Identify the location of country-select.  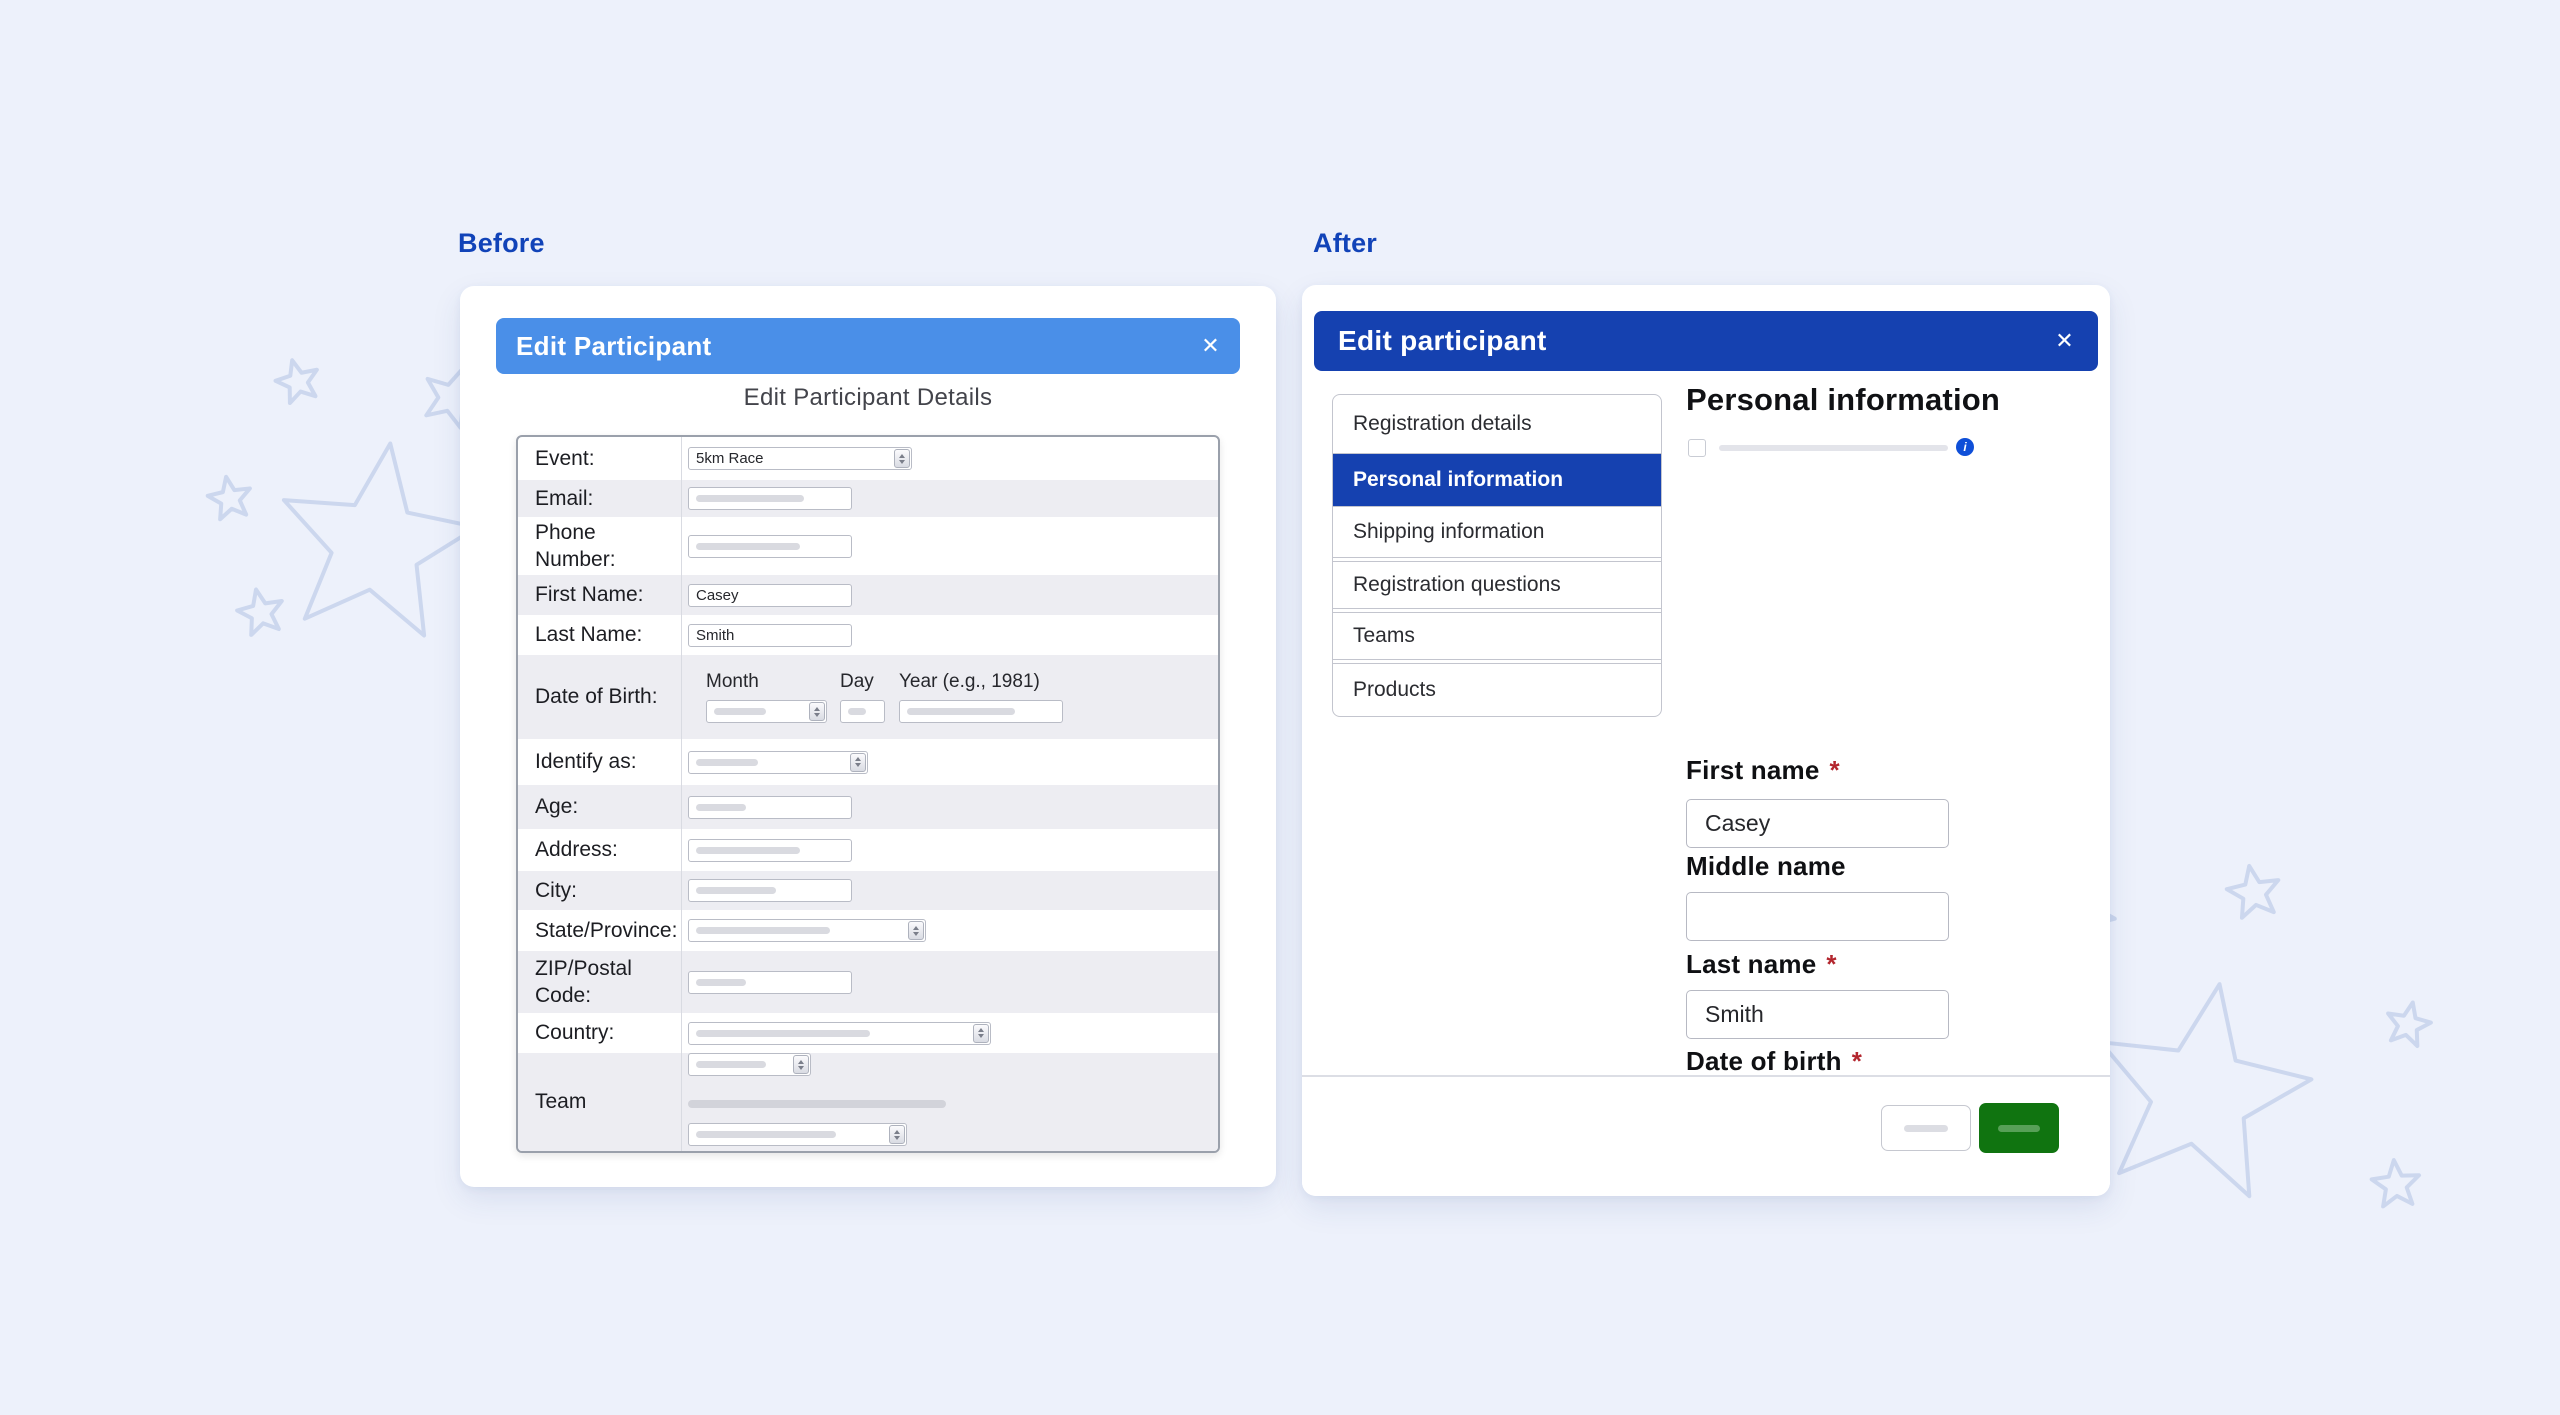
(839, 1033).